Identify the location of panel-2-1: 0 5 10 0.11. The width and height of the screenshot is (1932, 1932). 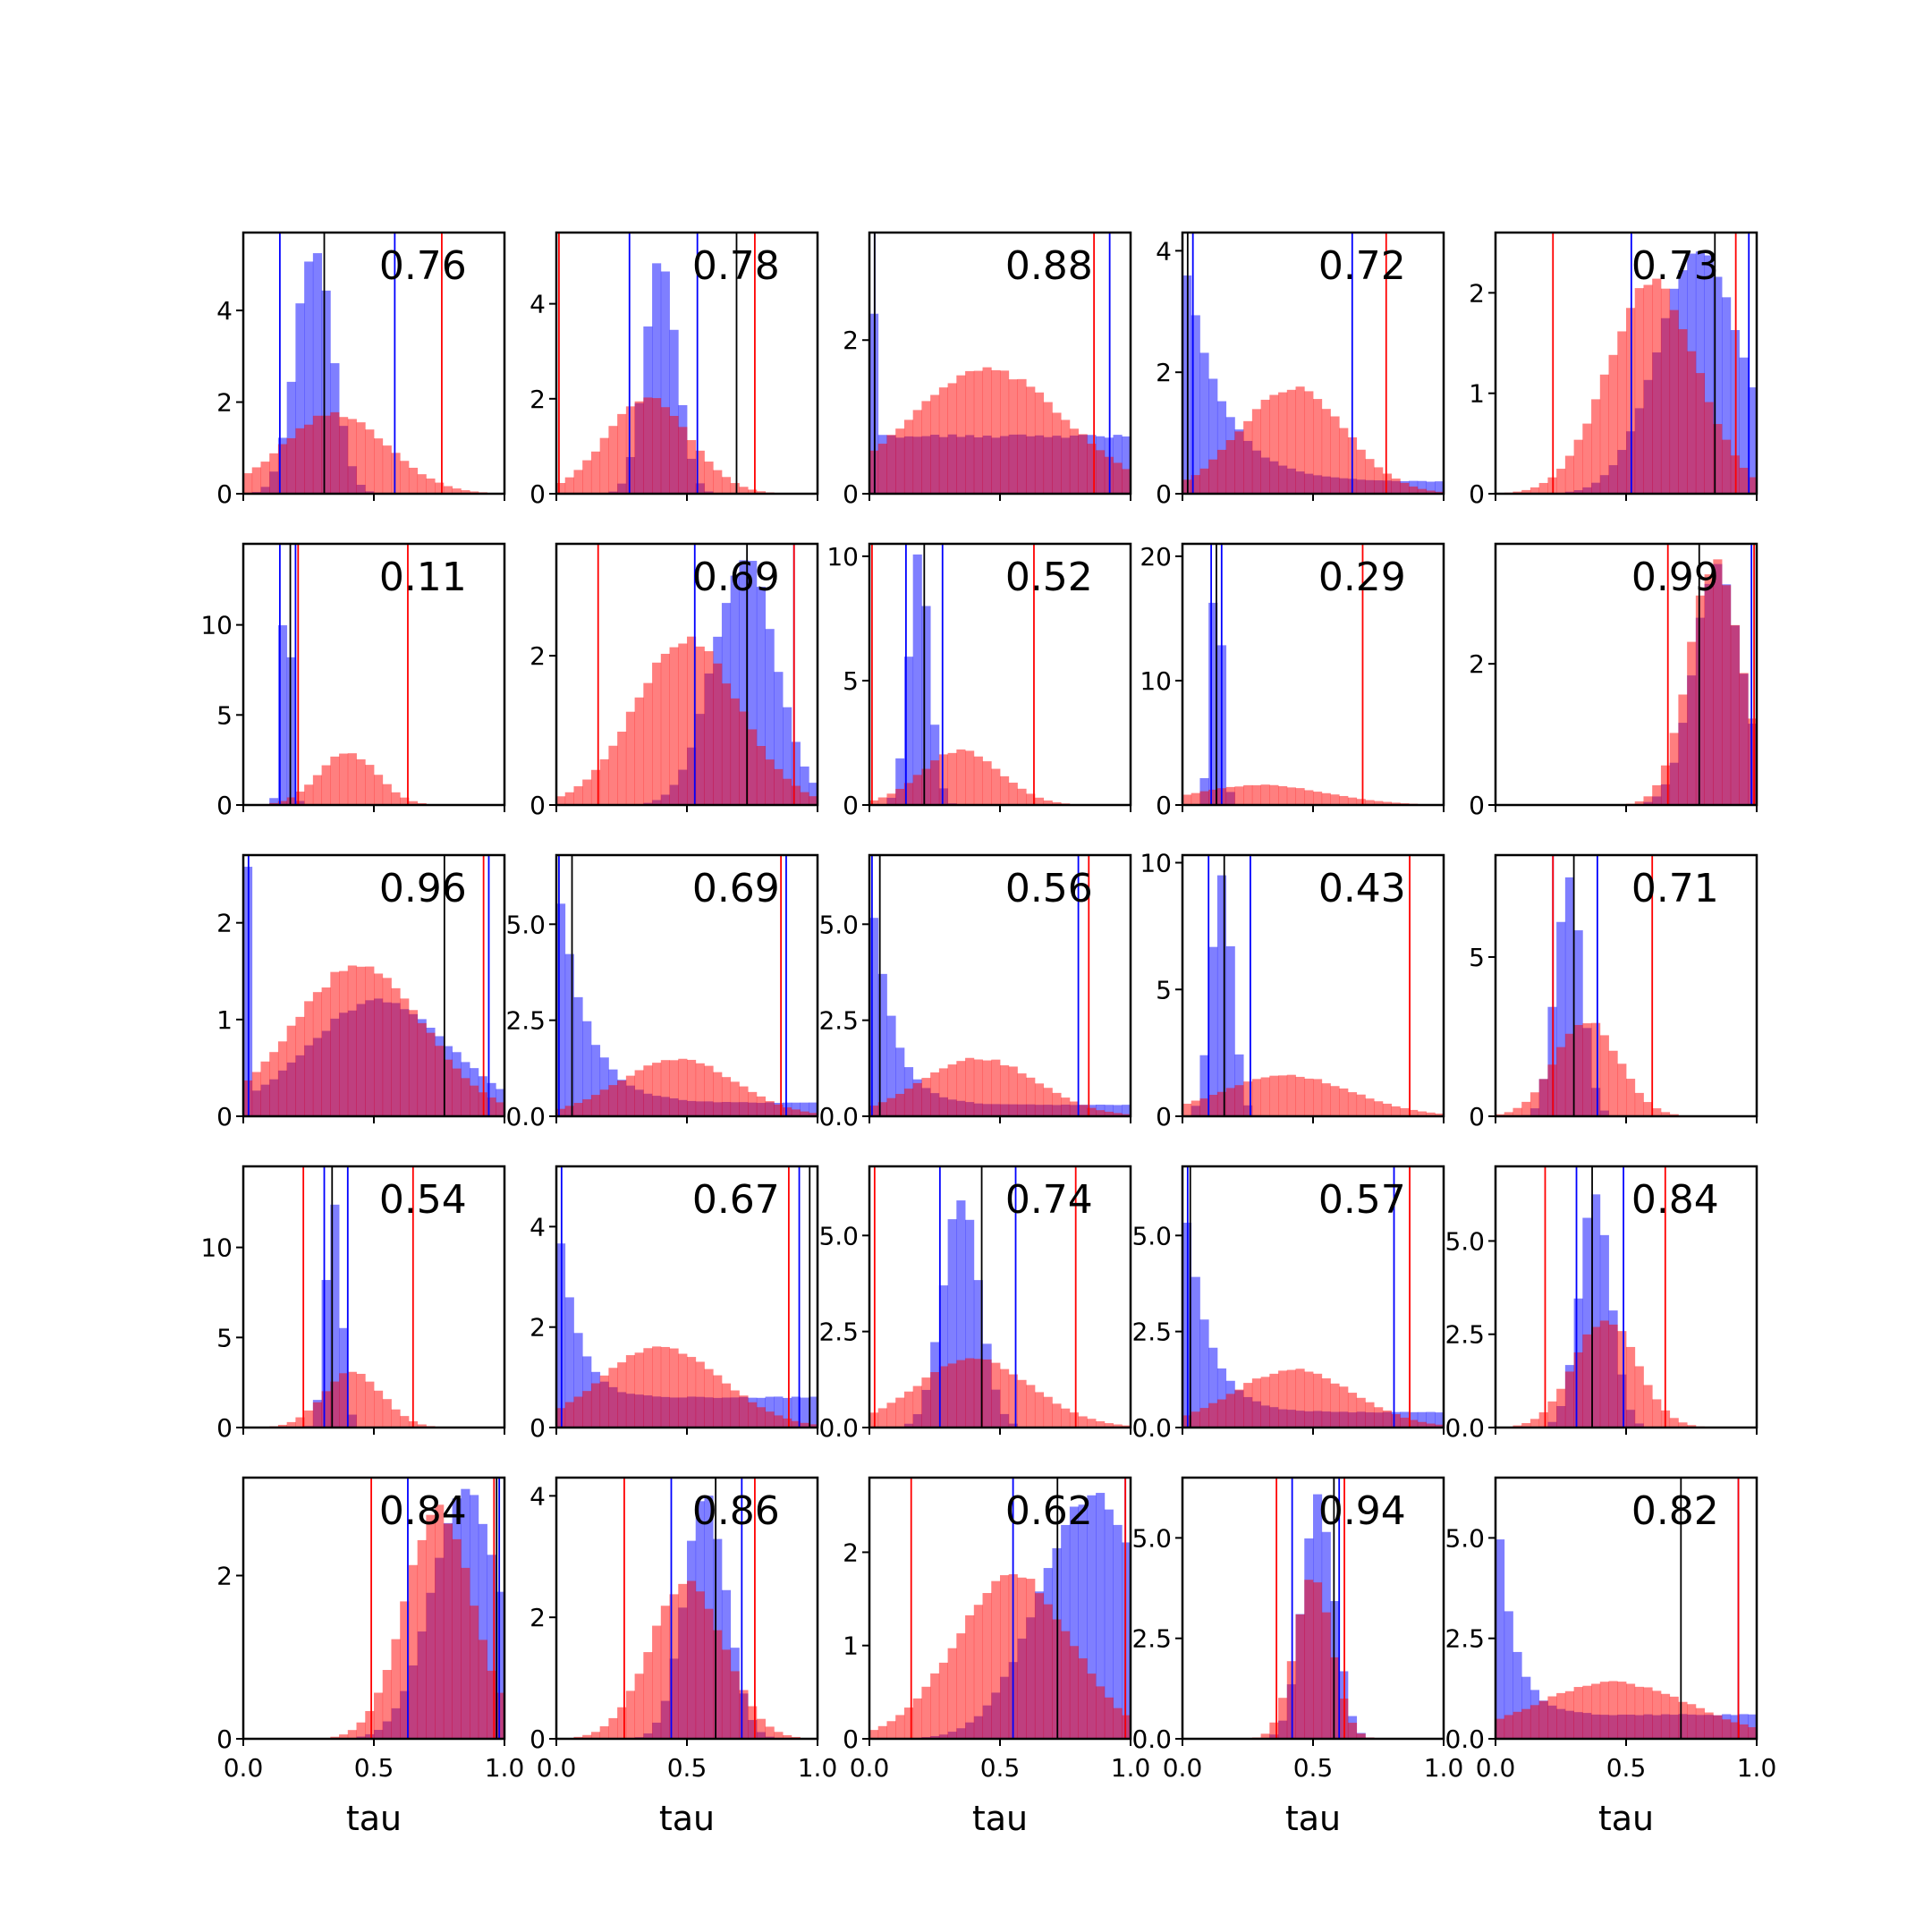
(353, 681).